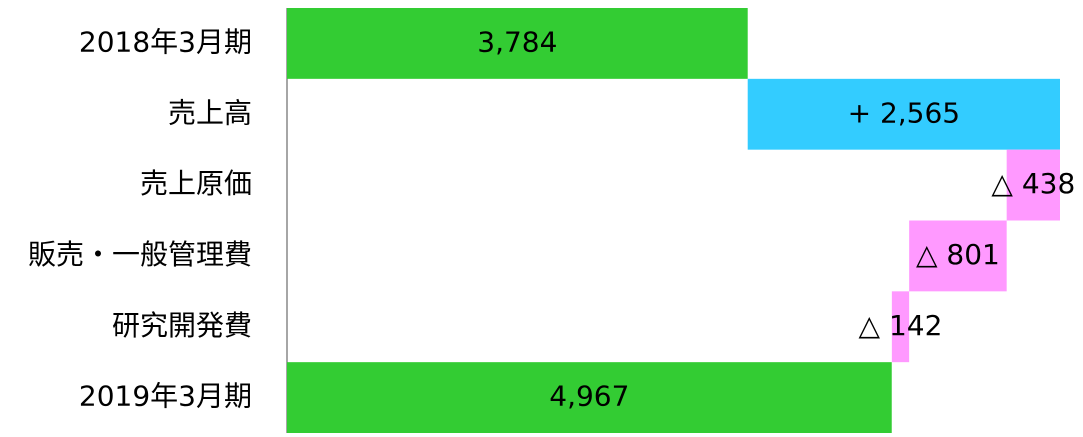 This screenshot has width=1083, height=437. I want to click on value-label: △ 142, so click(901, 325).